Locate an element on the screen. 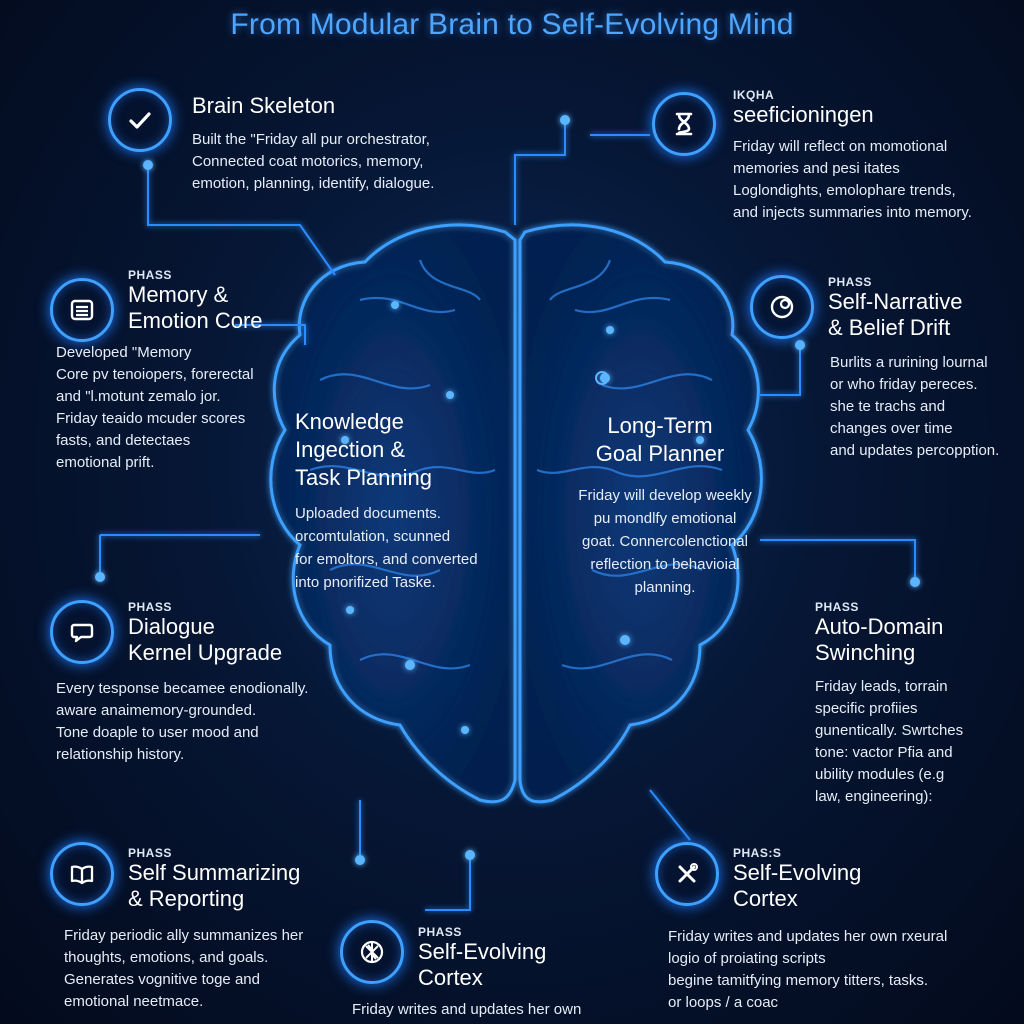 The width and height of the screenshot is (1024, 1024). node-self-narrative: PHASS Self-Narrative & Belief Drift is located at coordinates (925, 308).